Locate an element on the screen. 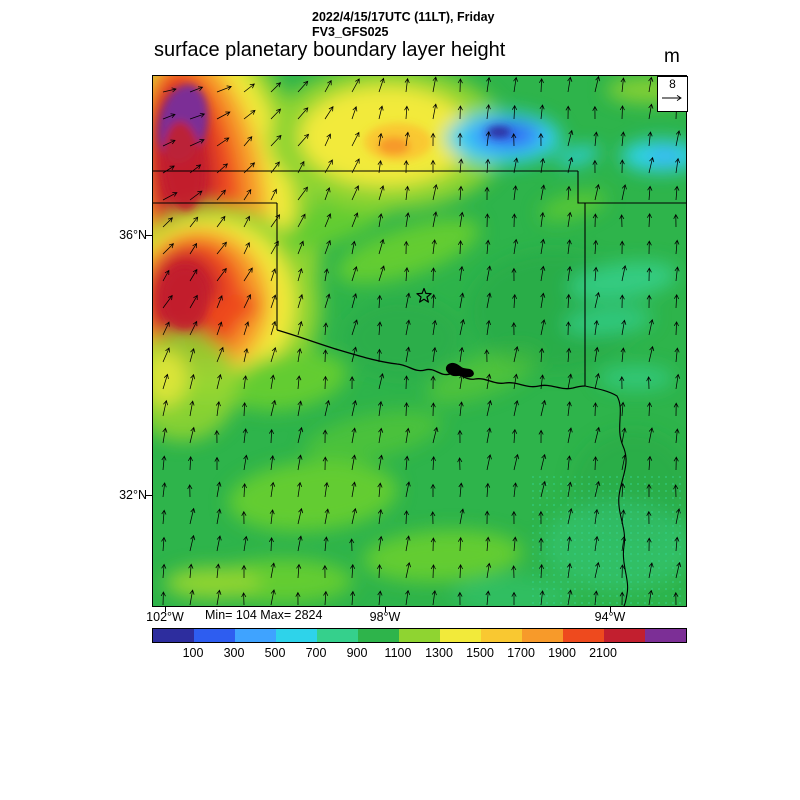 The width and height of the screenshot is (800, 800). colorbar-tick-label: 1500 is located at coordinates (480, 653).